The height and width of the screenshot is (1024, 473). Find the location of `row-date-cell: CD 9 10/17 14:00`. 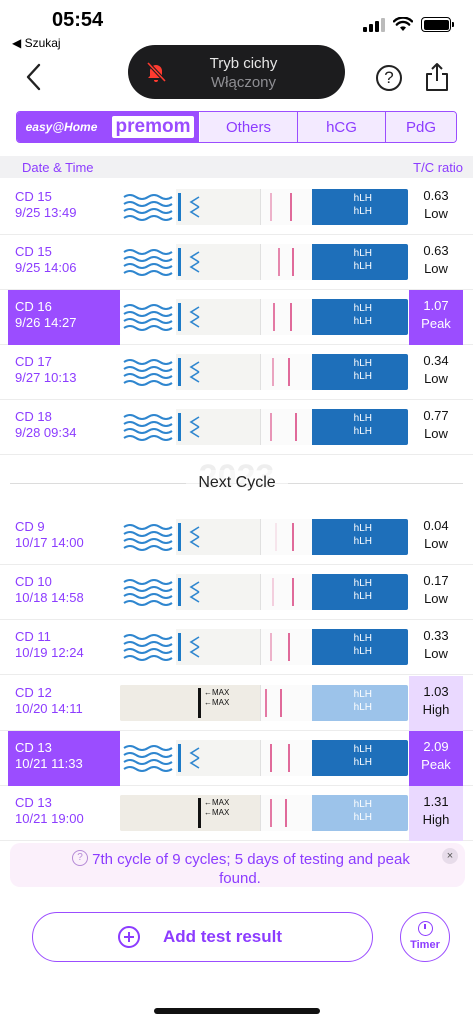

row-date-cell: CD 9 10/17 14:00 is located at coordinates (64, 537).